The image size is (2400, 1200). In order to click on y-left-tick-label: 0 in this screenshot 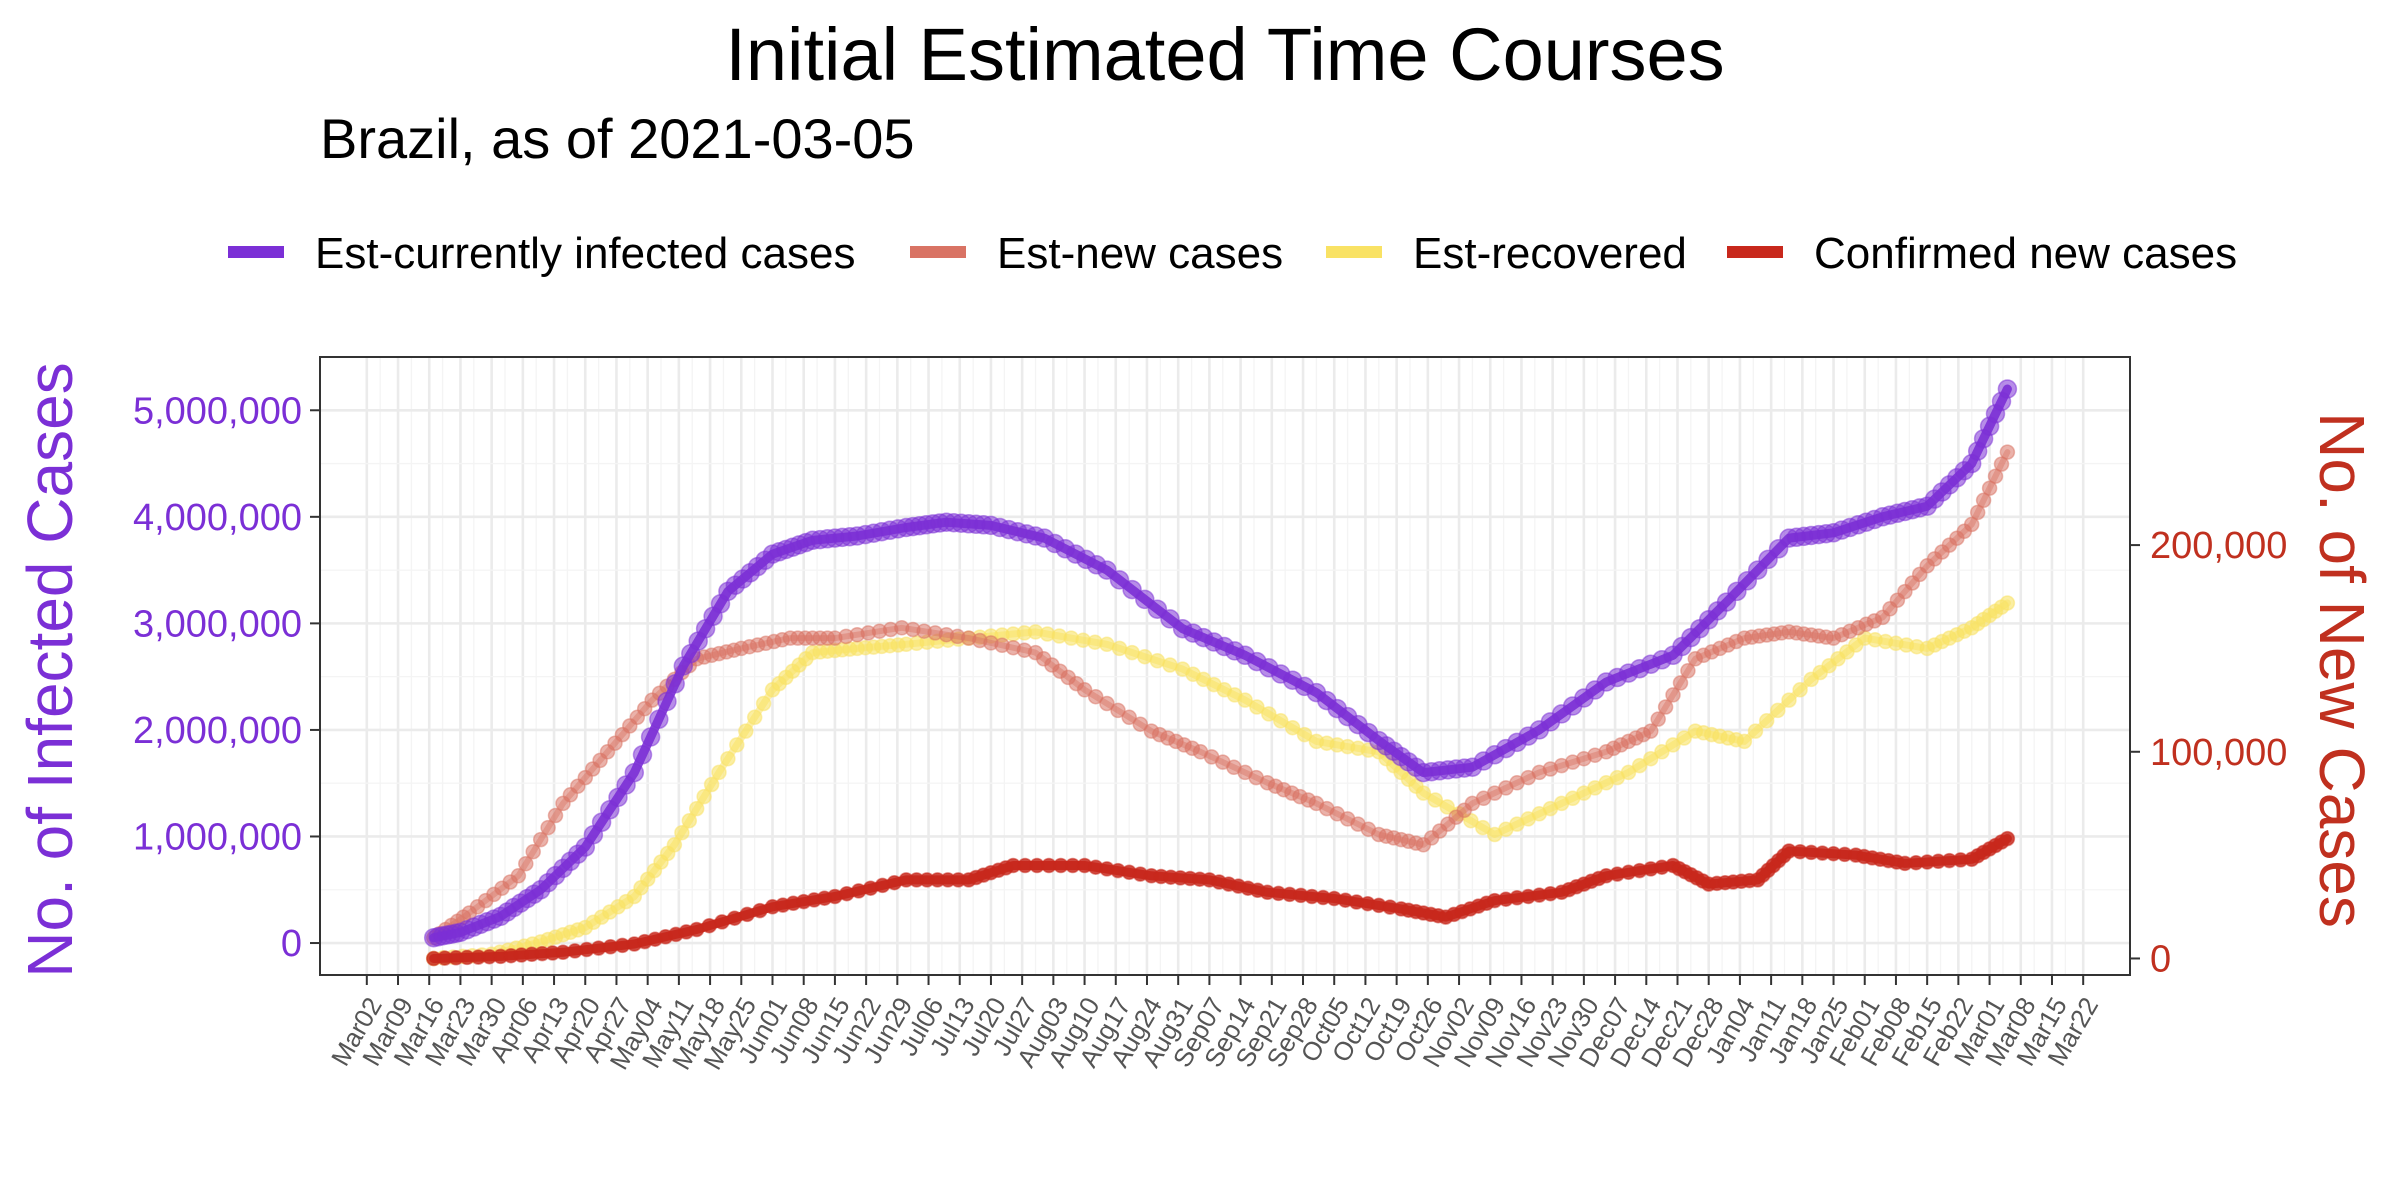, I will do `click(291, 944)`.